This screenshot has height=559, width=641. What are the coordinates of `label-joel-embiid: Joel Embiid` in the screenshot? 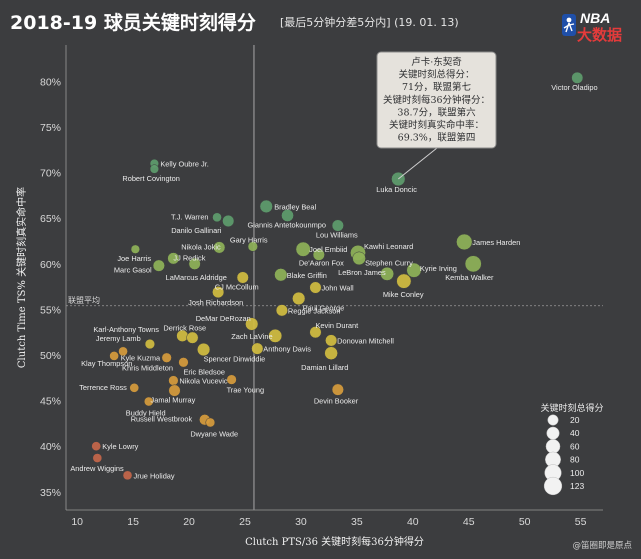 It's located at (328, 249).